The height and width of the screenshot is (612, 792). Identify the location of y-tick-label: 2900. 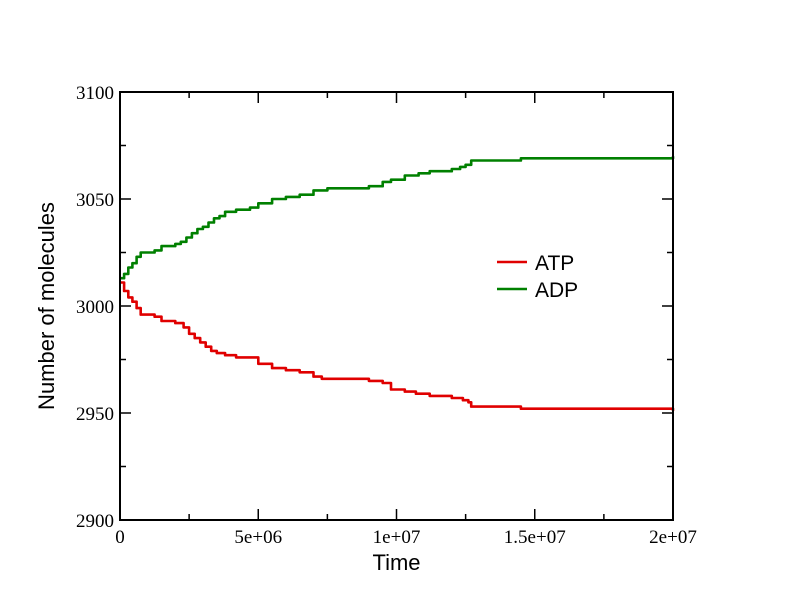
(95, 521).